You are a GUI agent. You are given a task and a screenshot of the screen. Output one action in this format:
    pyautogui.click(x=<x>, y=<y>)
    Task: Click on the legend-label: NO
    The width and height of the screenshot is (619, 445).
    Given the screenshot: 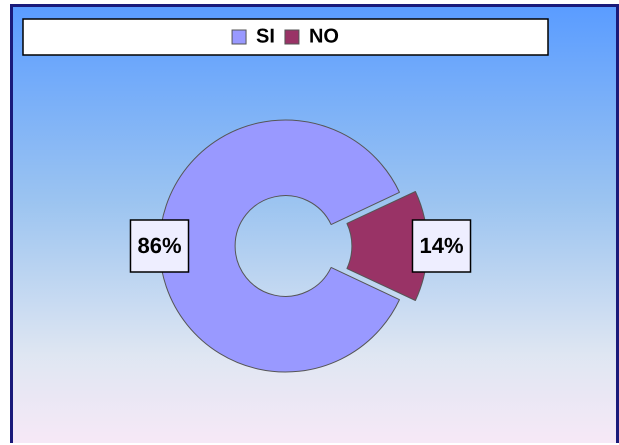 What is the action you would take?
    pyautogui.click(x=323, y=37)
    